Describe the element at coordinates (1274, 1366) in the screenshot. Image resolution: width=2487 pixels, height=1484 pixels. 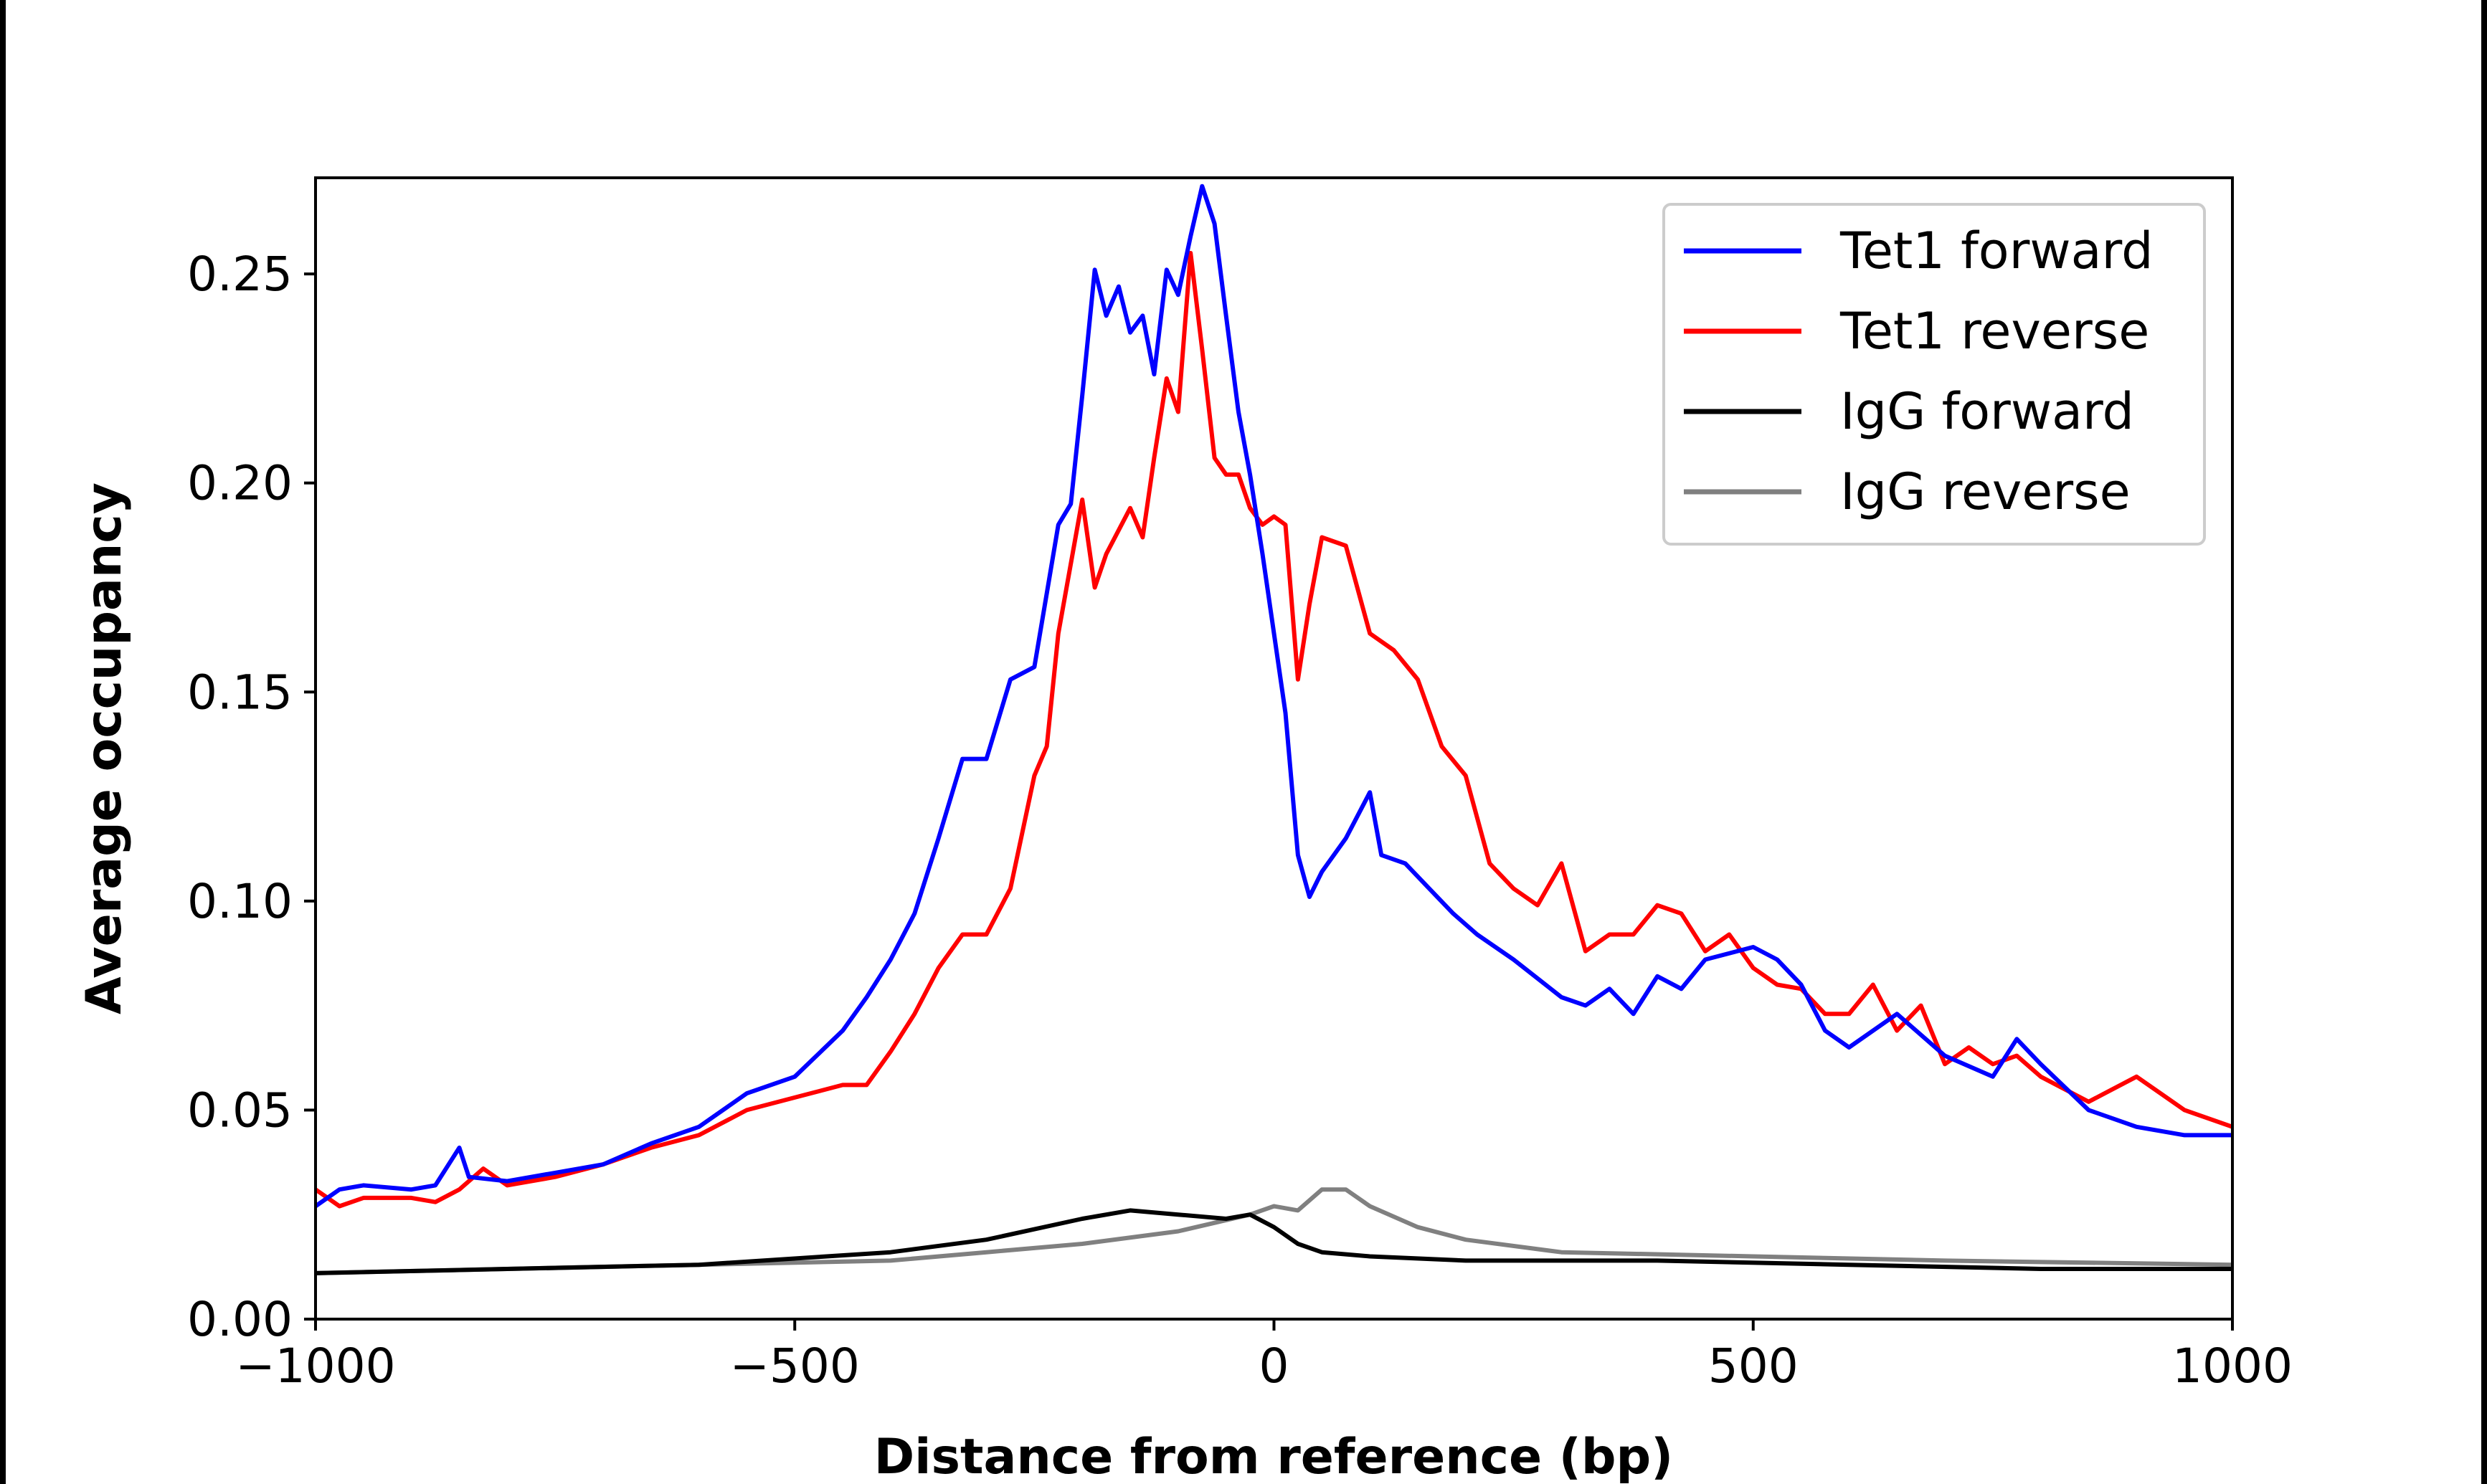
I see `x-tick-label: 0` at that location.